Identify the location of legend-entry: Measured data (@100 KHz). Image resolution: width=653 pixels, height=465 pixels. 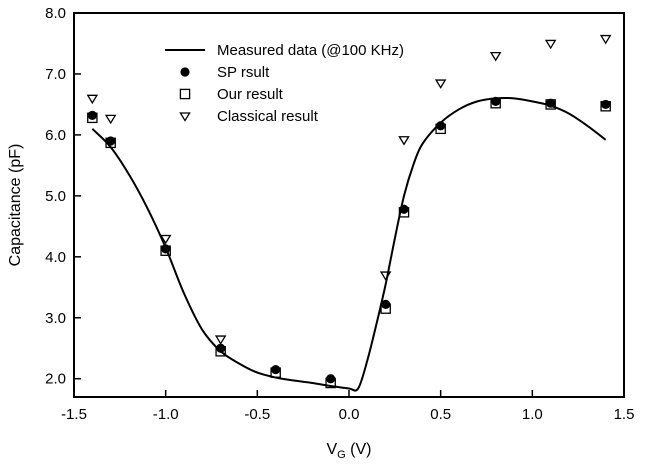
(284, 50).